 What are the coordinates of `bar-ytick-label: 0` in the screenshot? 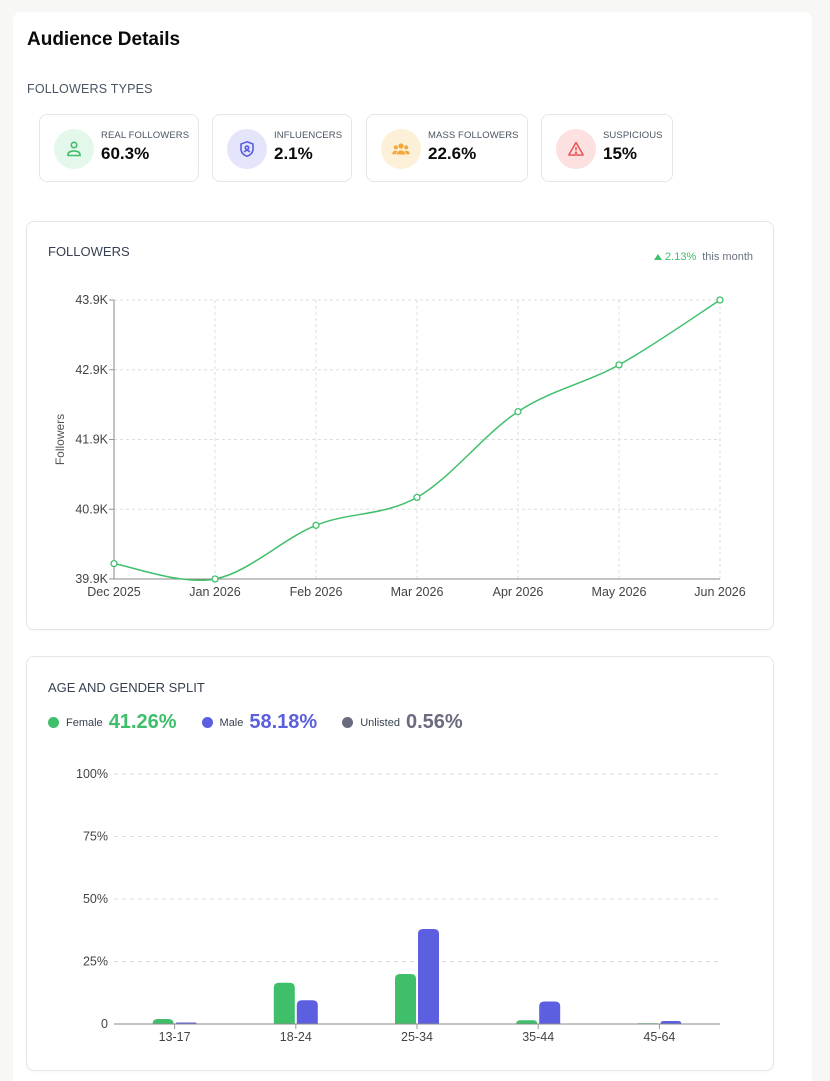 It's located at (104, 1024).